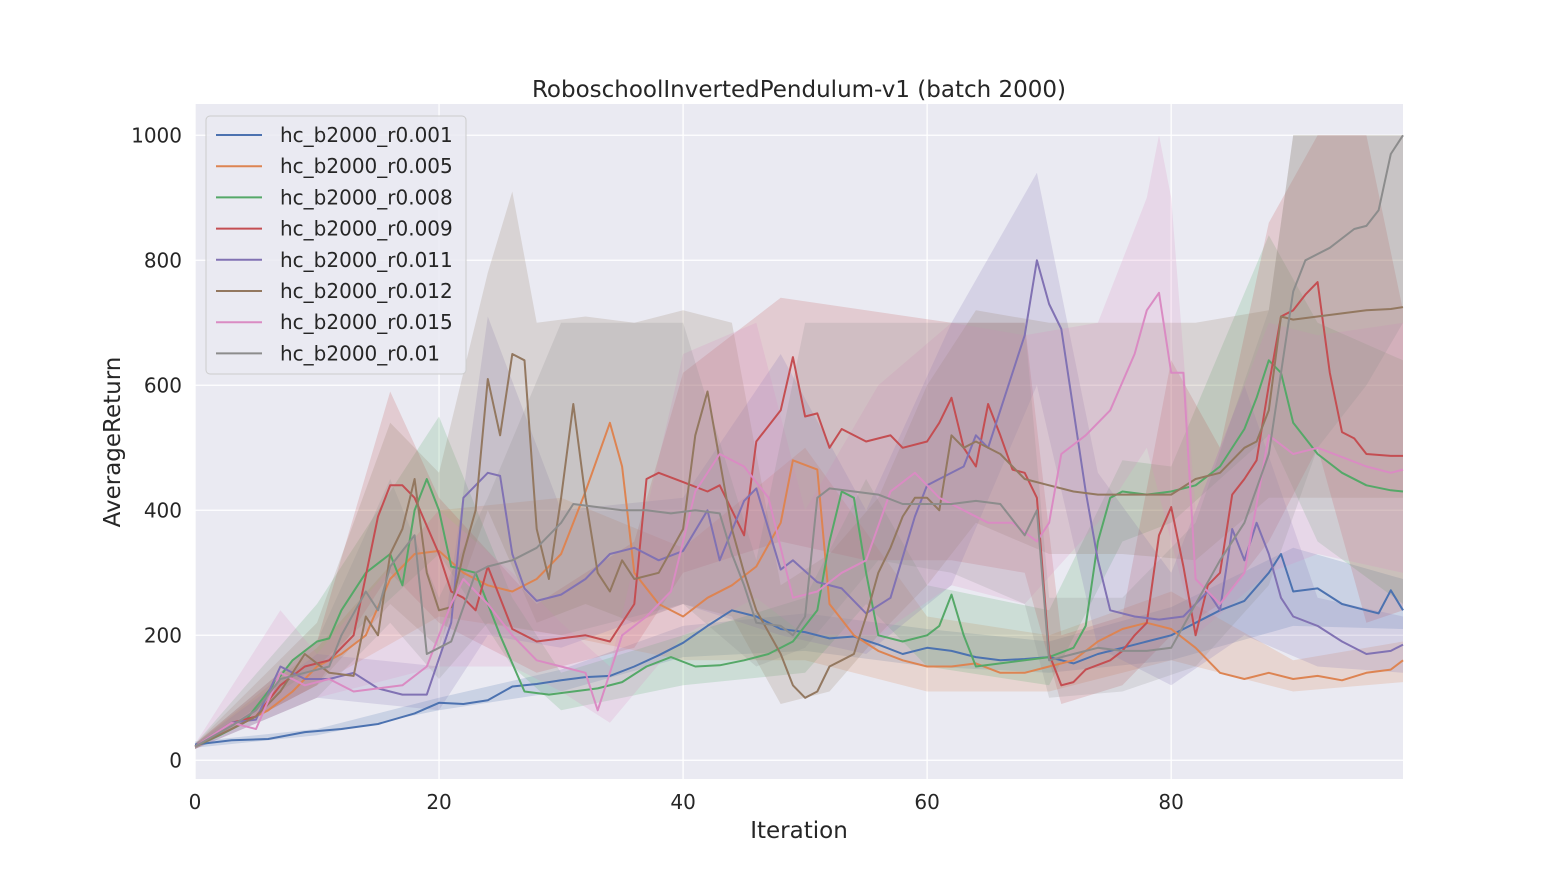 Image resolution: width=1560 pixels, height=878 pixels. I want to click on x-tick-label: 60, so click(926, 802).